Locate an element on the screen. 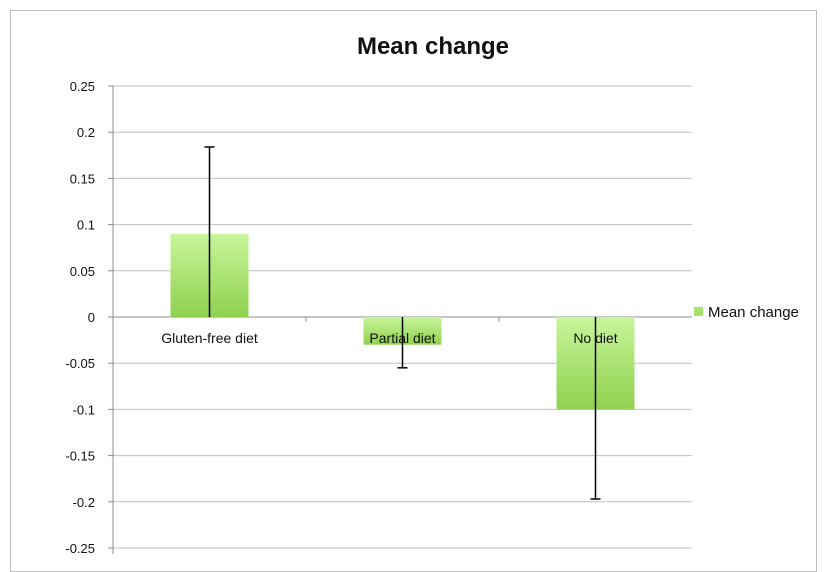 The image size is (827, 572). category-label: No diet is located at coordinates (595, 338).